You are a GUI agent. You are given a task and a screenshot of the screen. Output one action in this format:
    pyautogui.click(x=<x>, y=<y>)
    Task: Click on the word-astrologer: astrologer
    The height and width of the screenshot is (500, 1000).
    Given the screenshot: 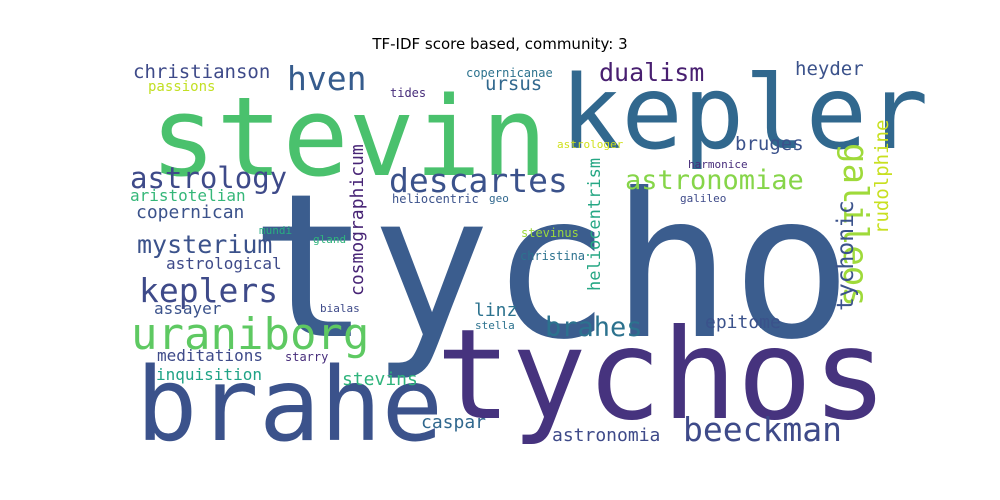 What is the action you would take?
    pyautogui.click(x=590, y=144)
    